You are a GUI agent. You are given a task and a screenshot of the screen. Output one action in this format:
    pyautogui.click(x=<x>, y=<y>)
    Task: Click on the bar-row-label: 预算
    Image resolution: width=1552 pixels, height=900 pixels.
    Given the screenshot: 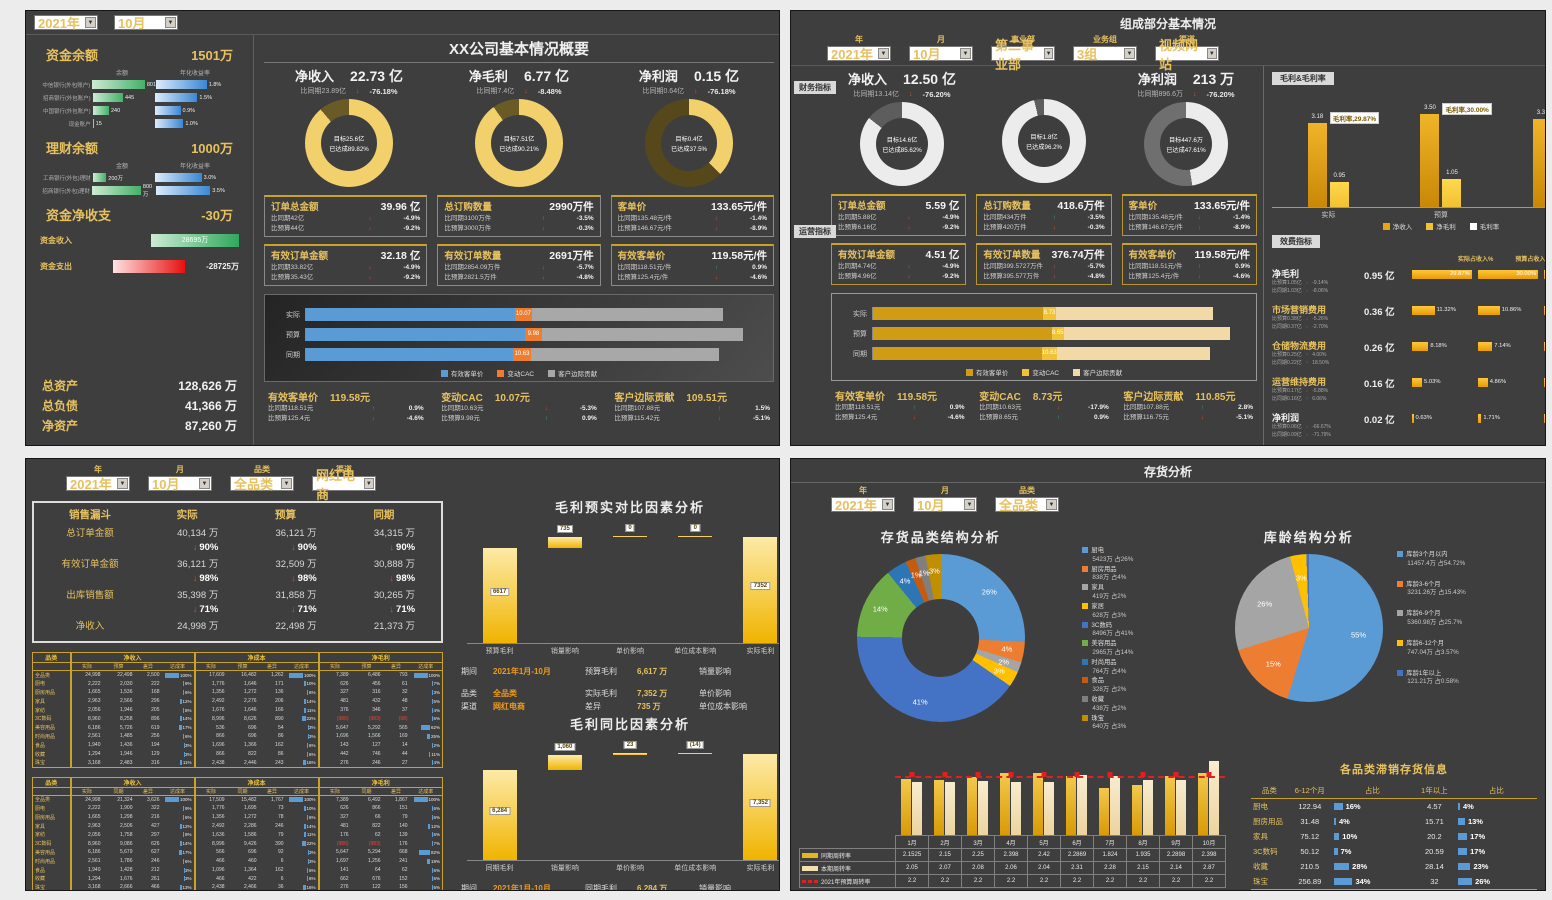 What is the action you would take?
    pyautogui.click(x=293, y=335)
    